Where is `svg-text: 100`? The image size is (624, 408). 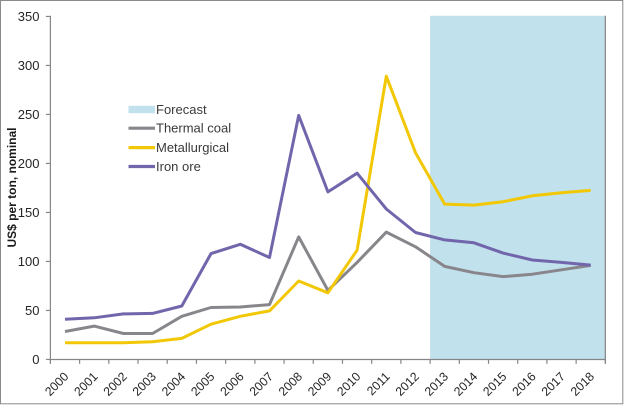 svg-text: 100 is located at coordinates (29, 261).